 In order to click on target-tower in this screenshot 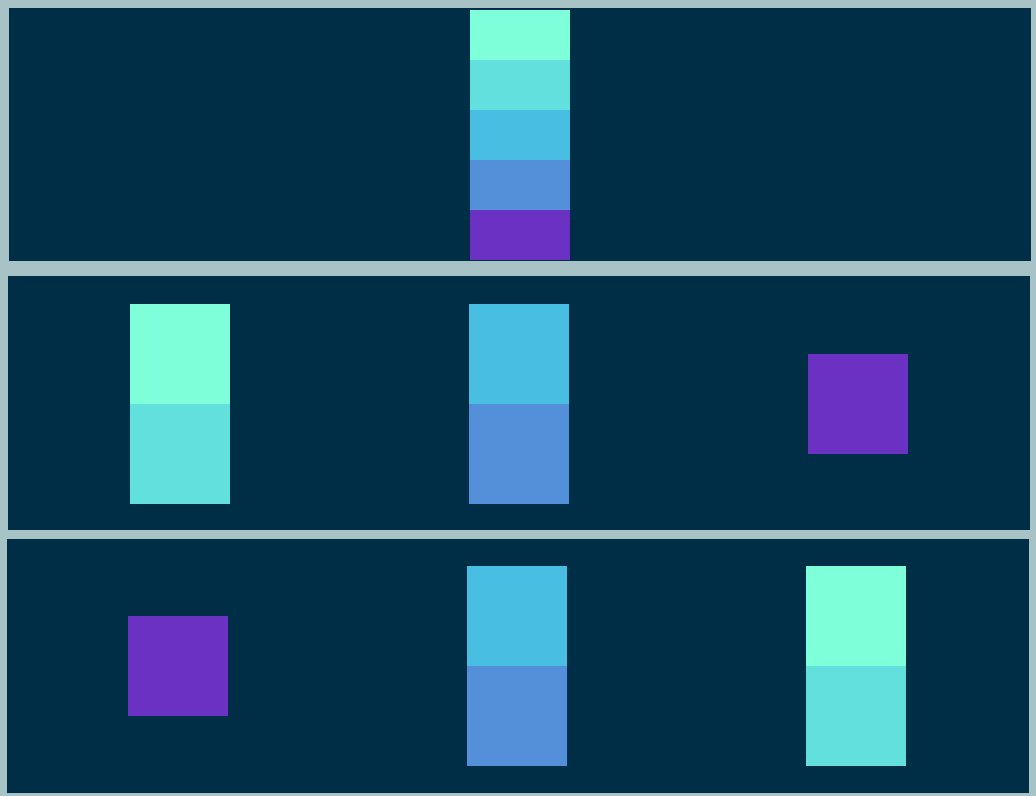, I will do `click(520, 135)`.